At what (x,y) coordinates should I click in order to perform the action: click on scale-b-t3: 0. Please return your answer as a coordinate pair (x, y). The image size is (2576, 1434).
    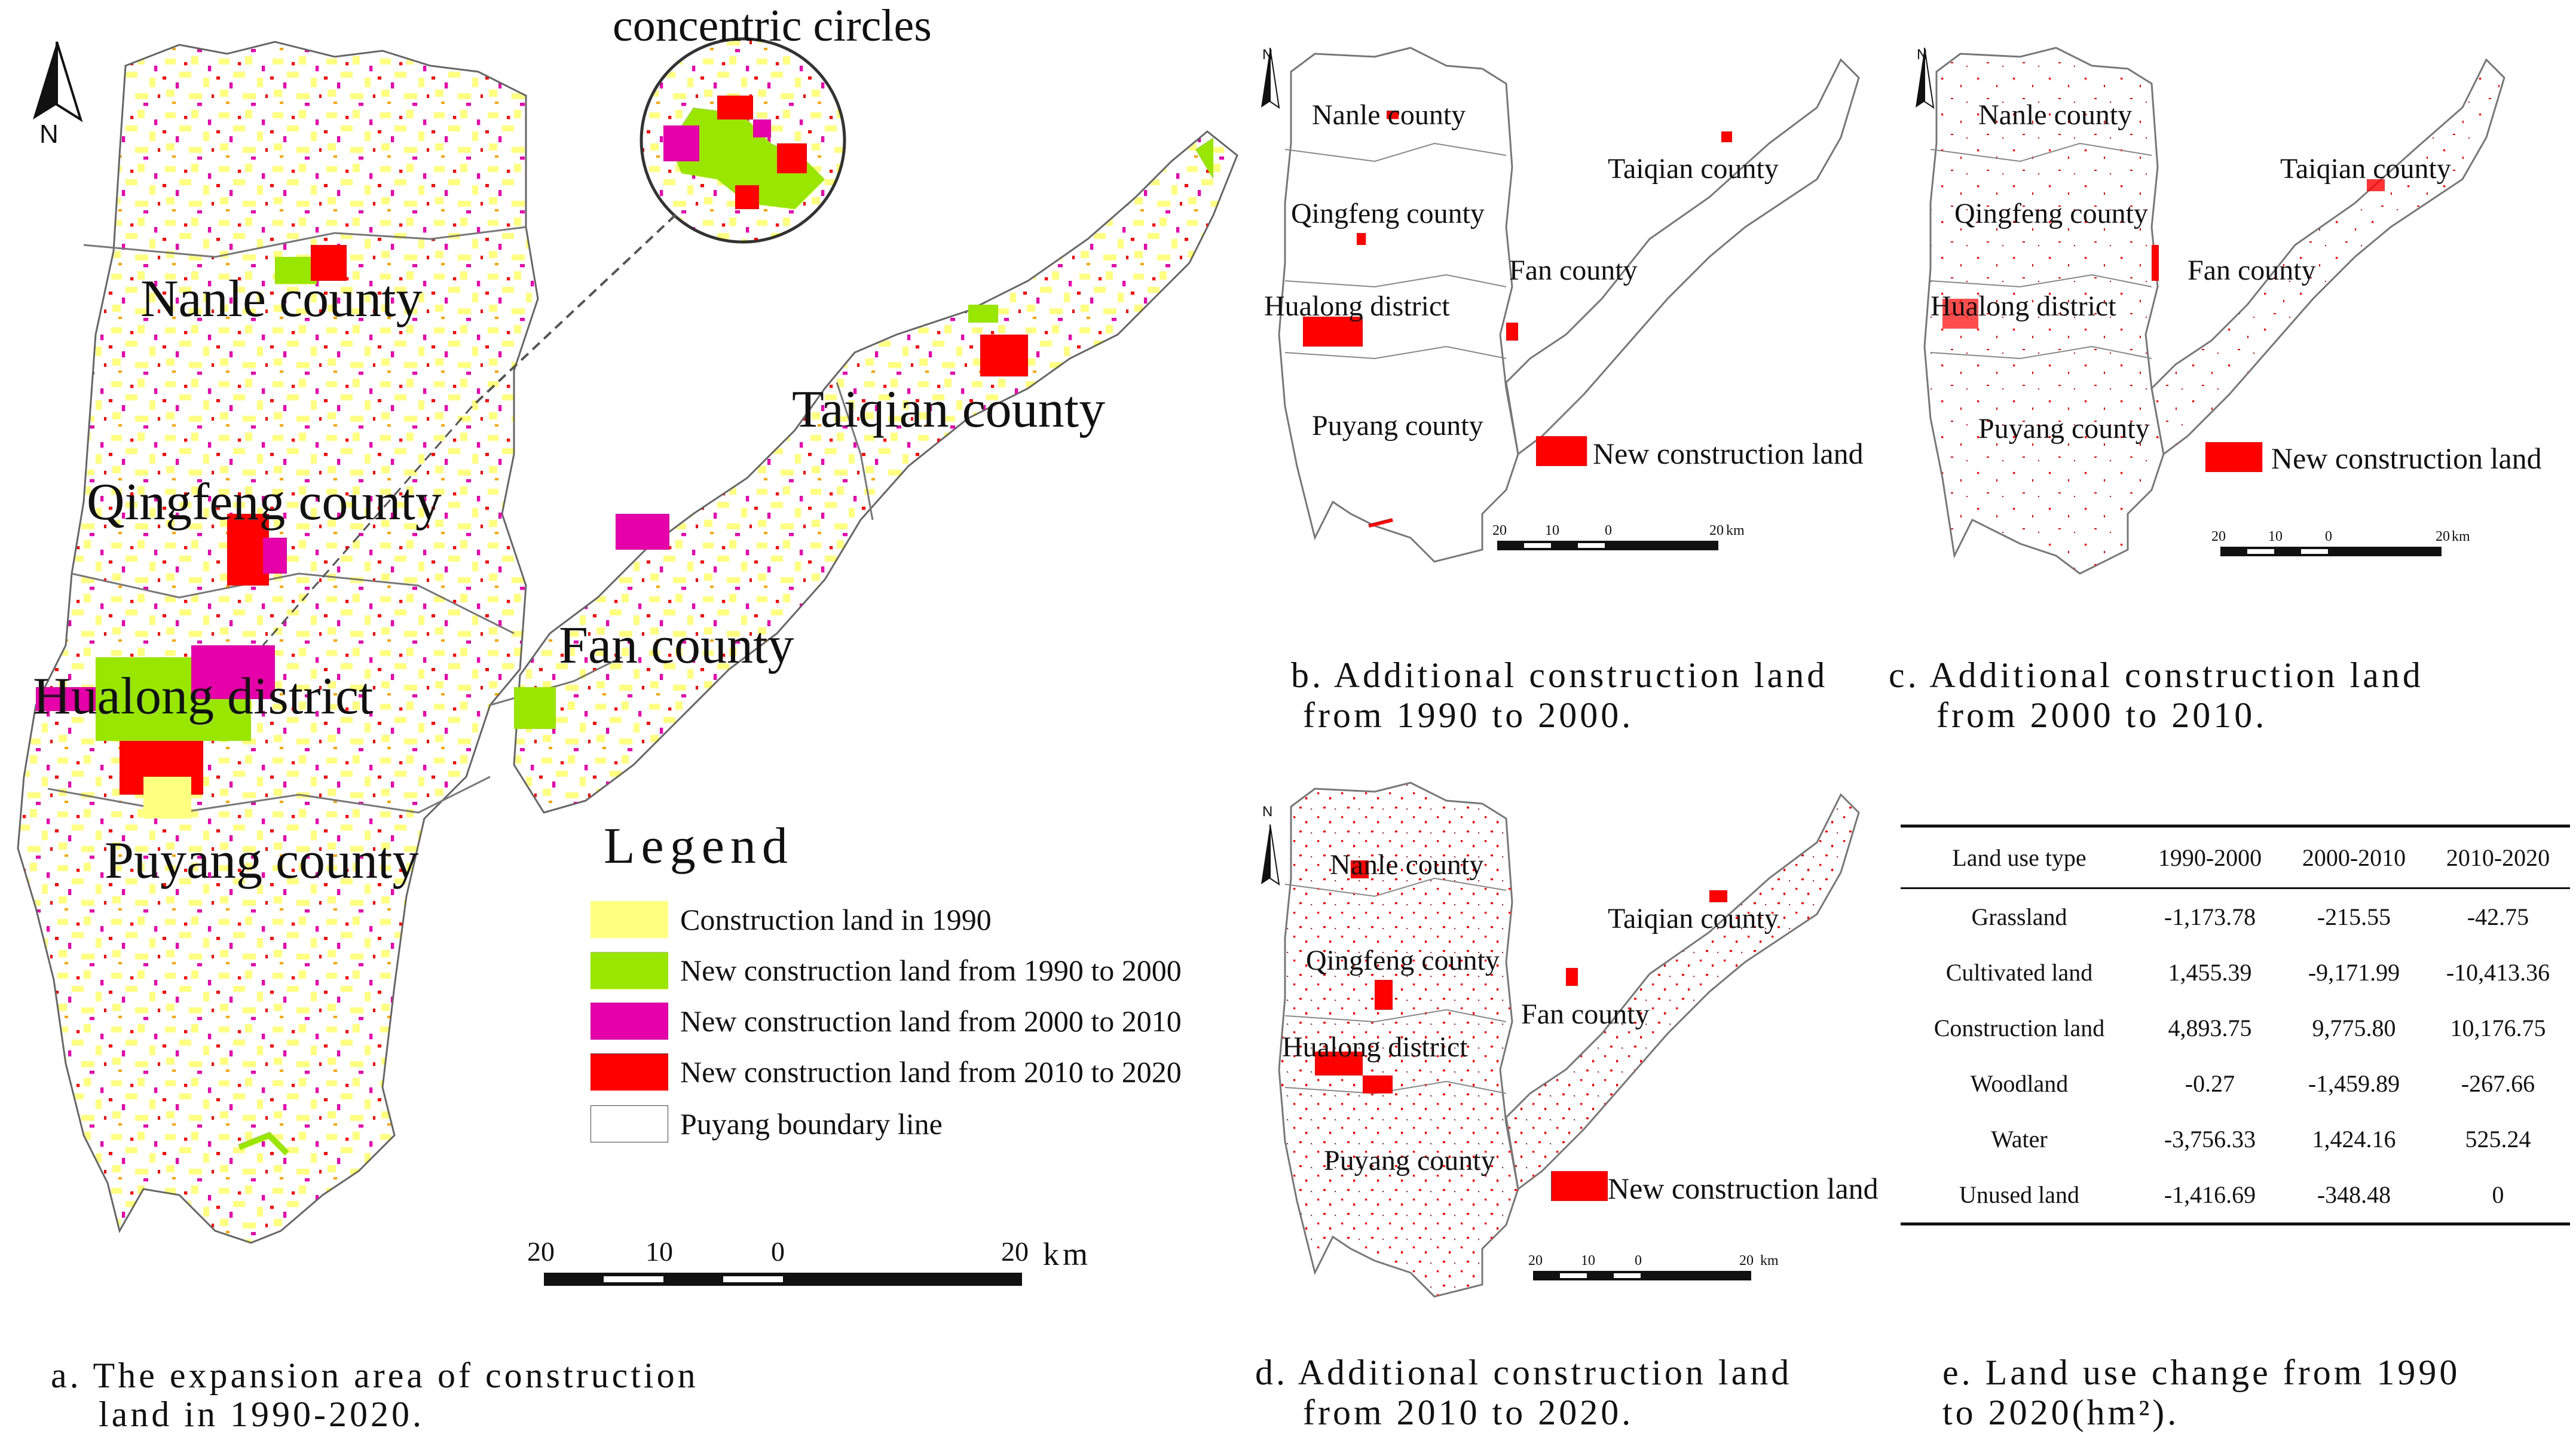
    Looking at the image, I should click on (1608, 530).